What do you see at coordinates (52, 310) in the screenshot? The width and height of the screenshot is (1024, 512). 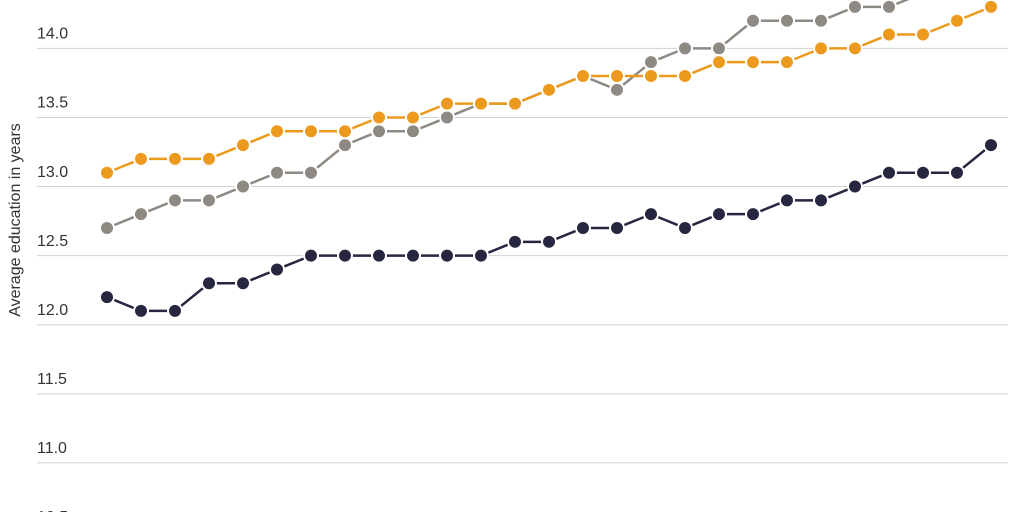 I see `y-tick-label: 12.0` at bounding box center [52, 310].